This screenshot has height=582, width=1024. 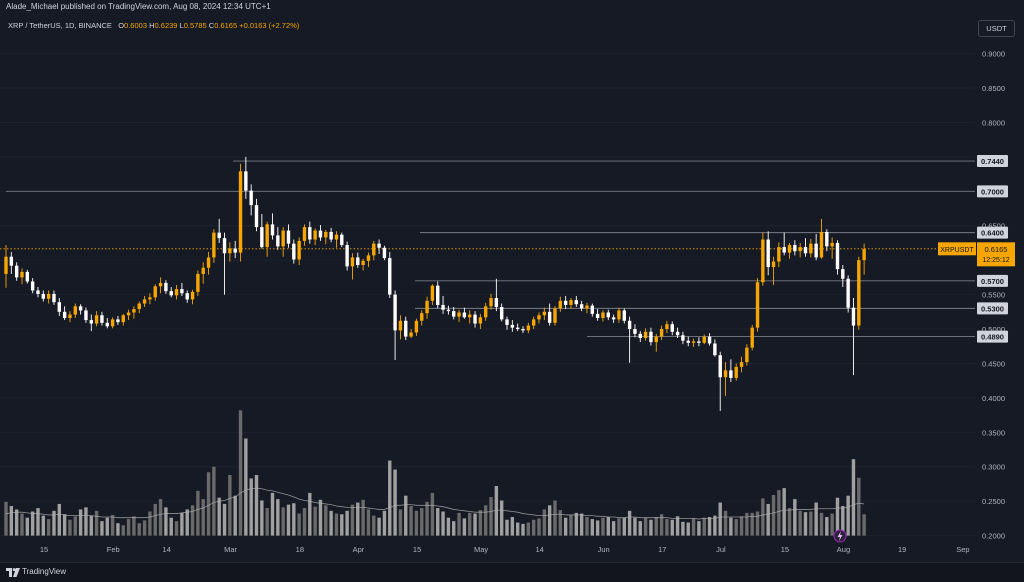 What do you see at coordinates (992, 337) in the screenshot?
I see `level-label-0.4890: 0.4890` at bounding box center [992, 337].